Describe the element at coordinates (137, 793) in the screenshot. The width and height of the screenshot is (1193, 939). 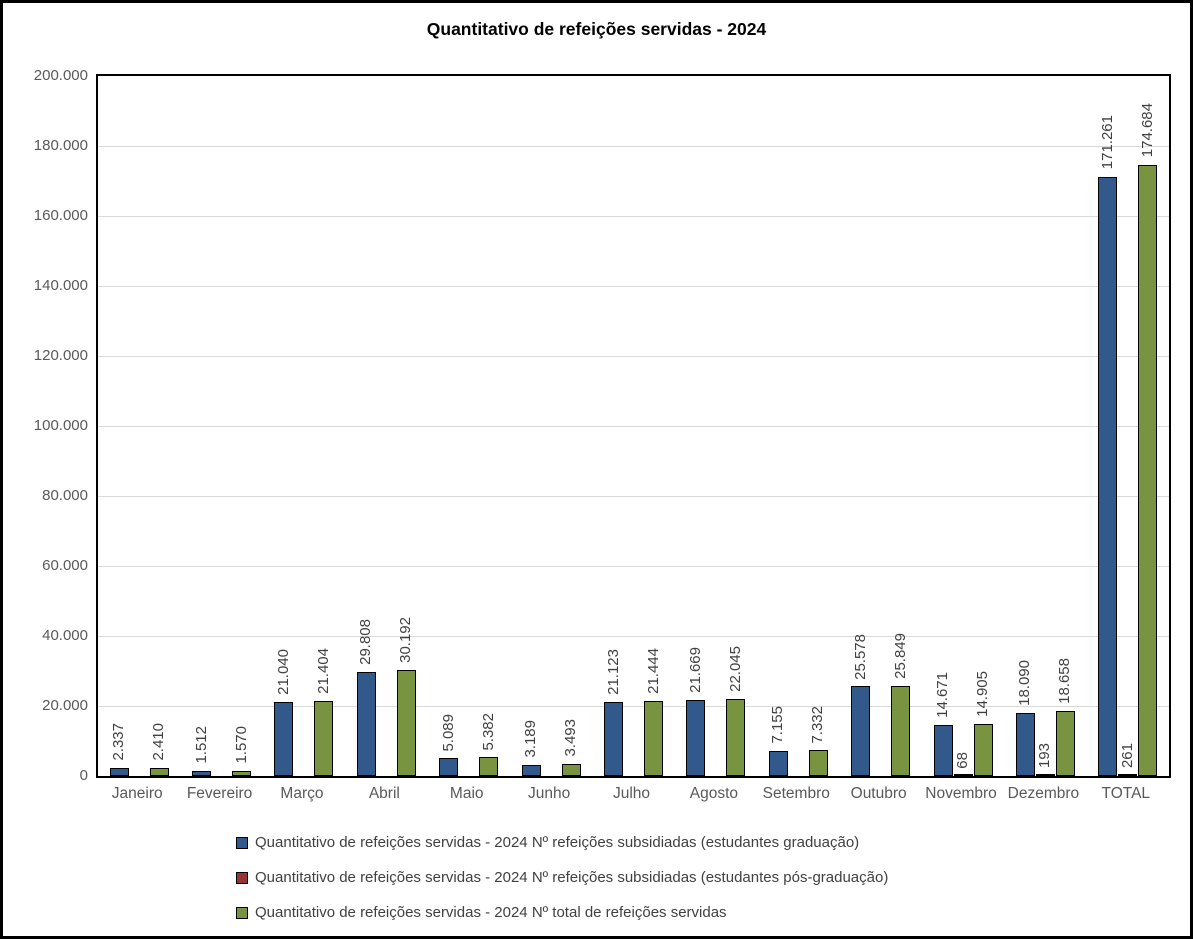
I see `x-tick-label: Janeiro` at that location.